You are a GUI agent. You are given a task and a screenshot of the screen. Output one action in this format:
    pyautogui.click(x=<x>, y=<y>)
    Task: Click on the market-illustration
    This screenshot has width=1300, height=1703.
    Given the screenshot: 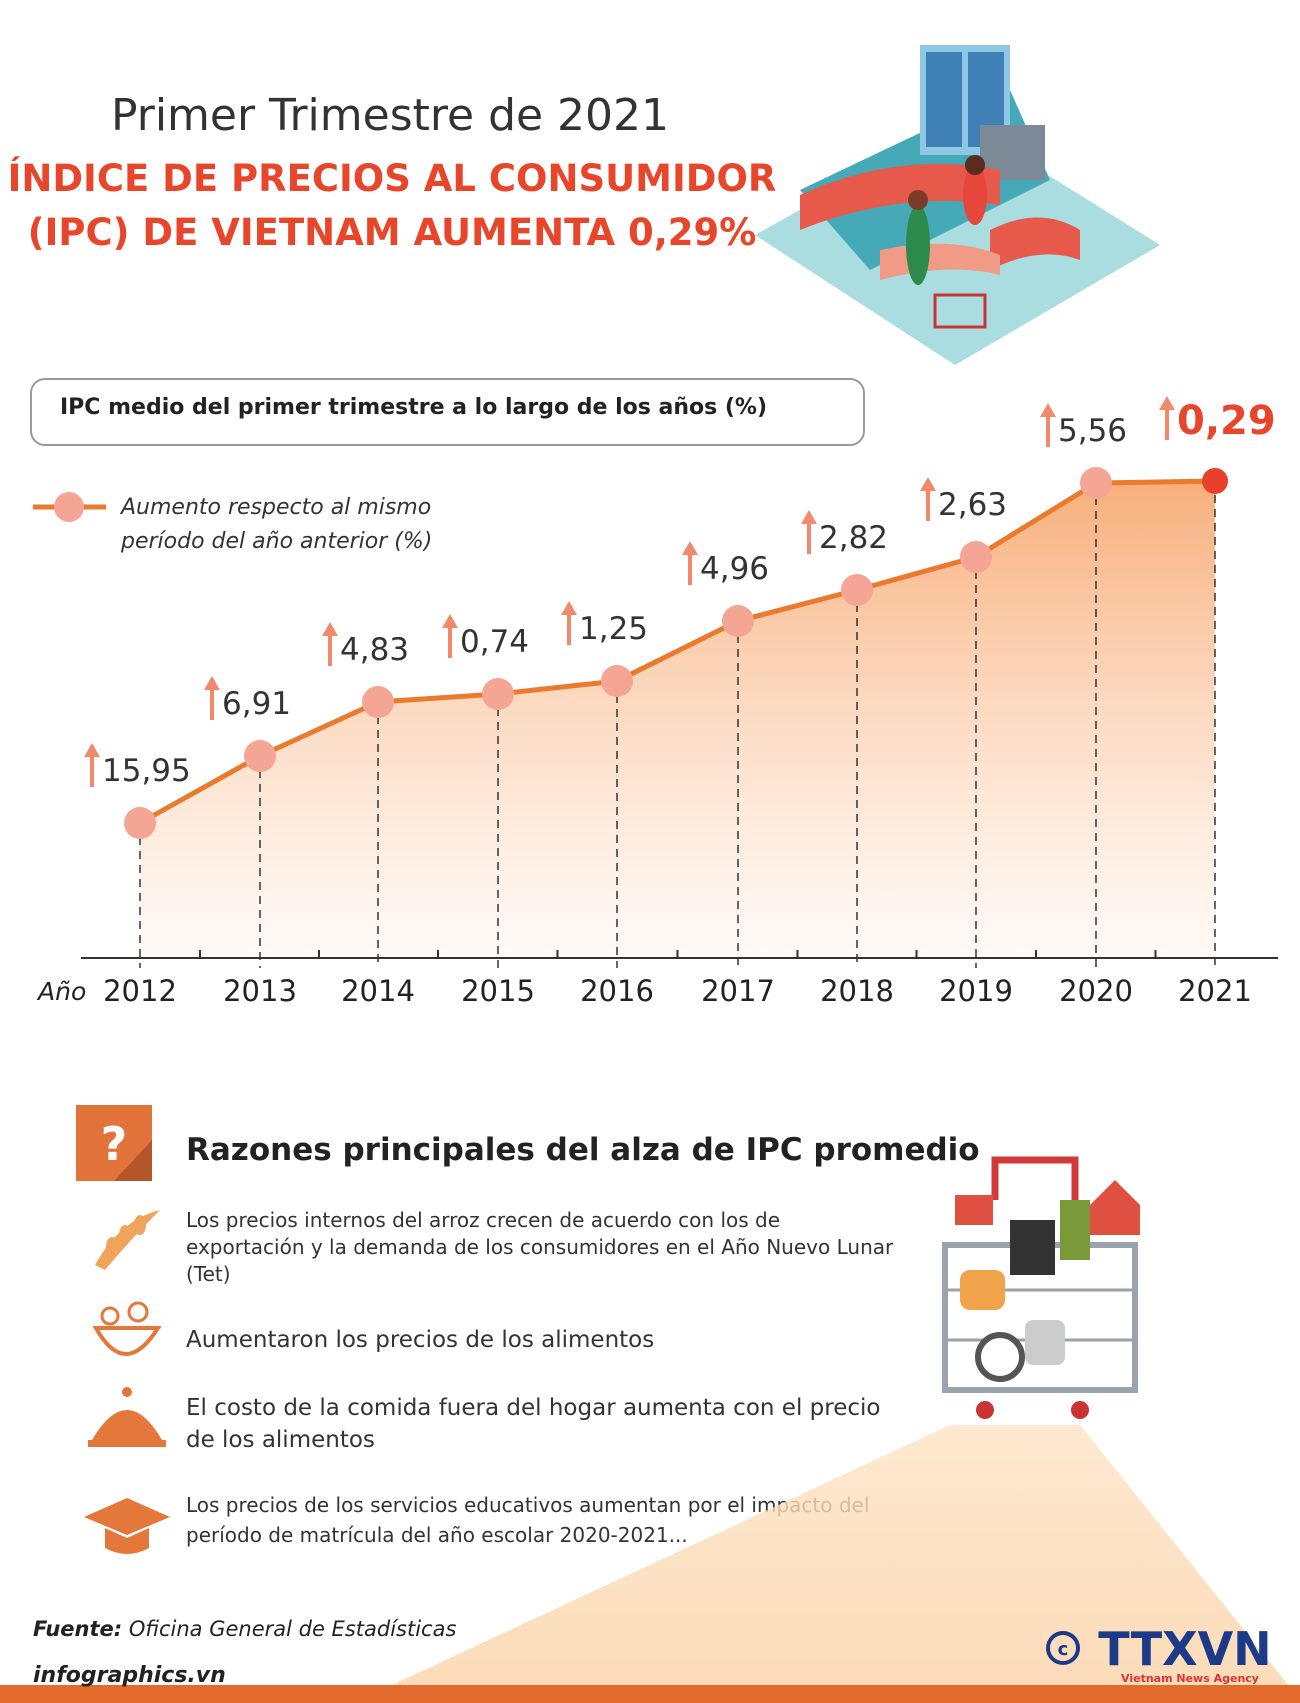 What is the action you would take?
    pyautogui.click(x=957, y=205)
    